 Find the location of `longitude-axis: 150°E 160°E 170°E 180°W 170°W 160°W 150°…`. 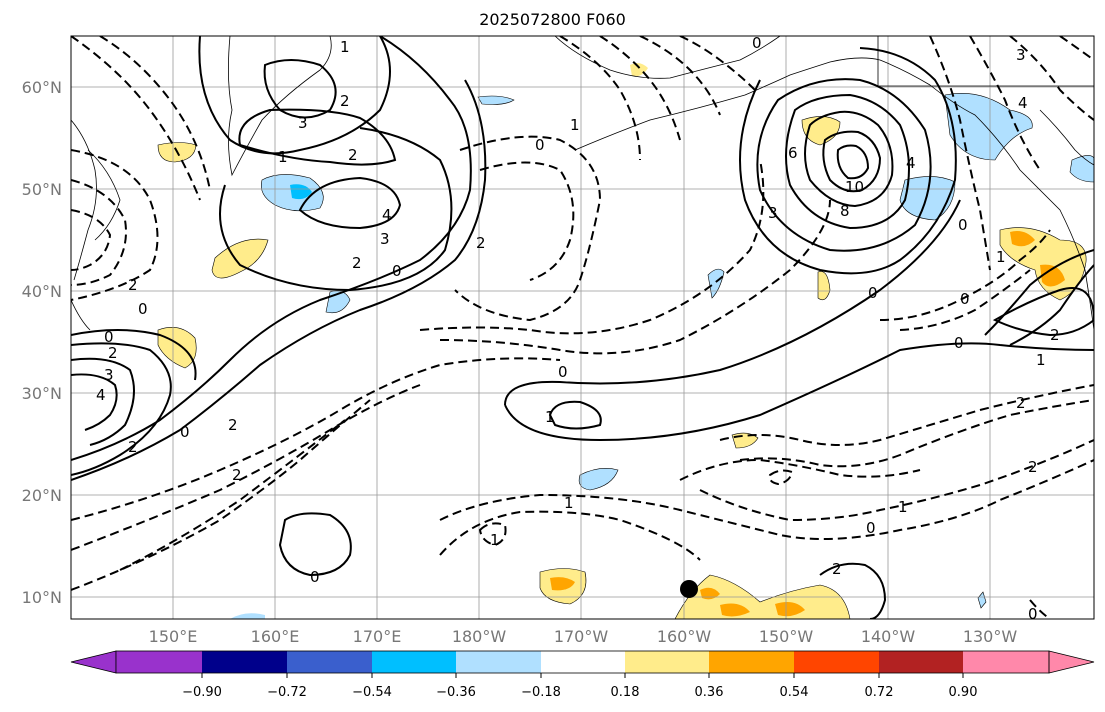

longitude-axis: 150°E 160°E 170°E 180°W 170°W 160°W 150°… is located at coordinates (583, 636).